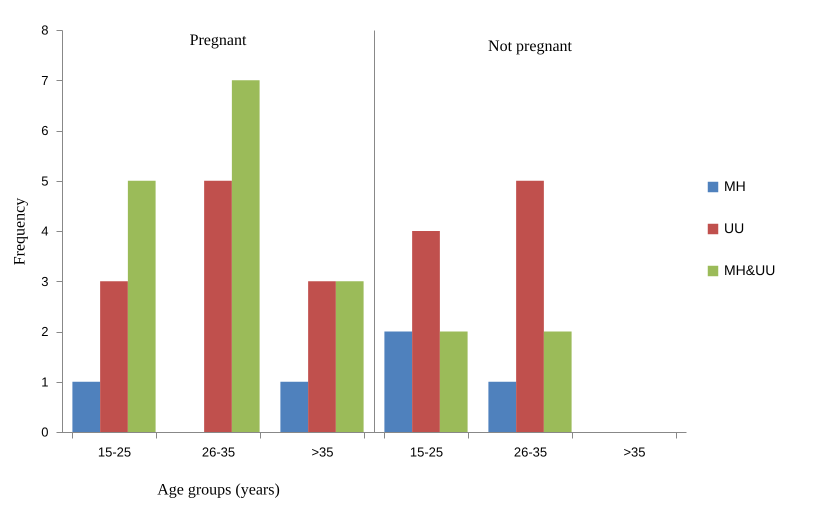 The image size is (816, 521). Describe the element at coordinates (44, 331) in the screenshot. I see `y-tick-label: 2` at that location.